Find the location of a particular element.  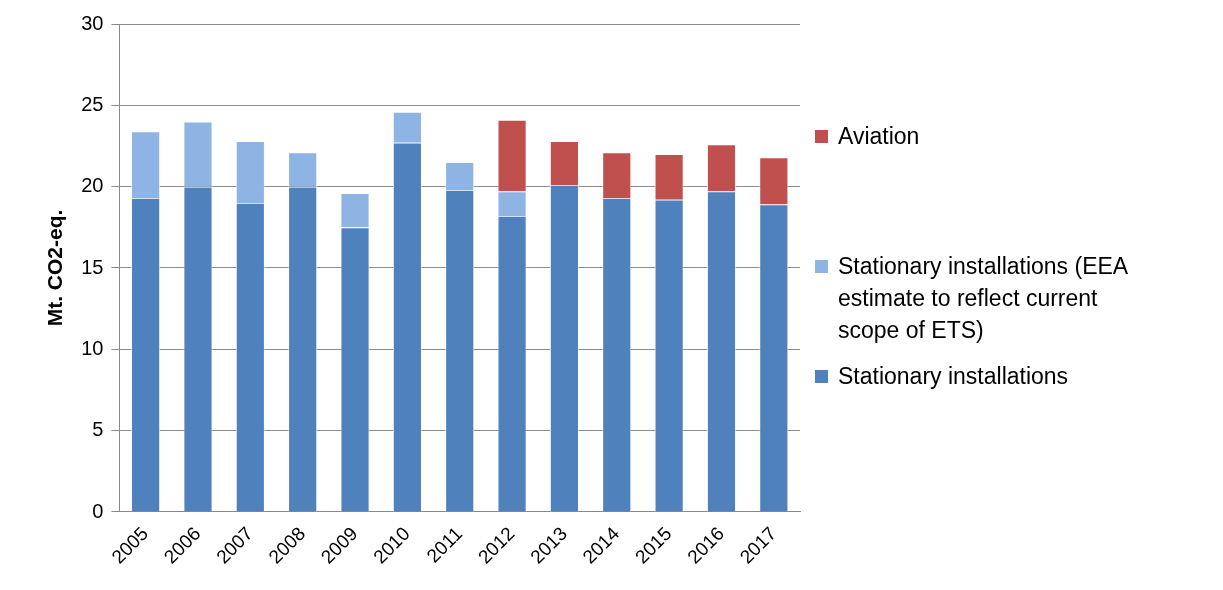

y-tick-label: 10 is located at coordinates (92, 347).